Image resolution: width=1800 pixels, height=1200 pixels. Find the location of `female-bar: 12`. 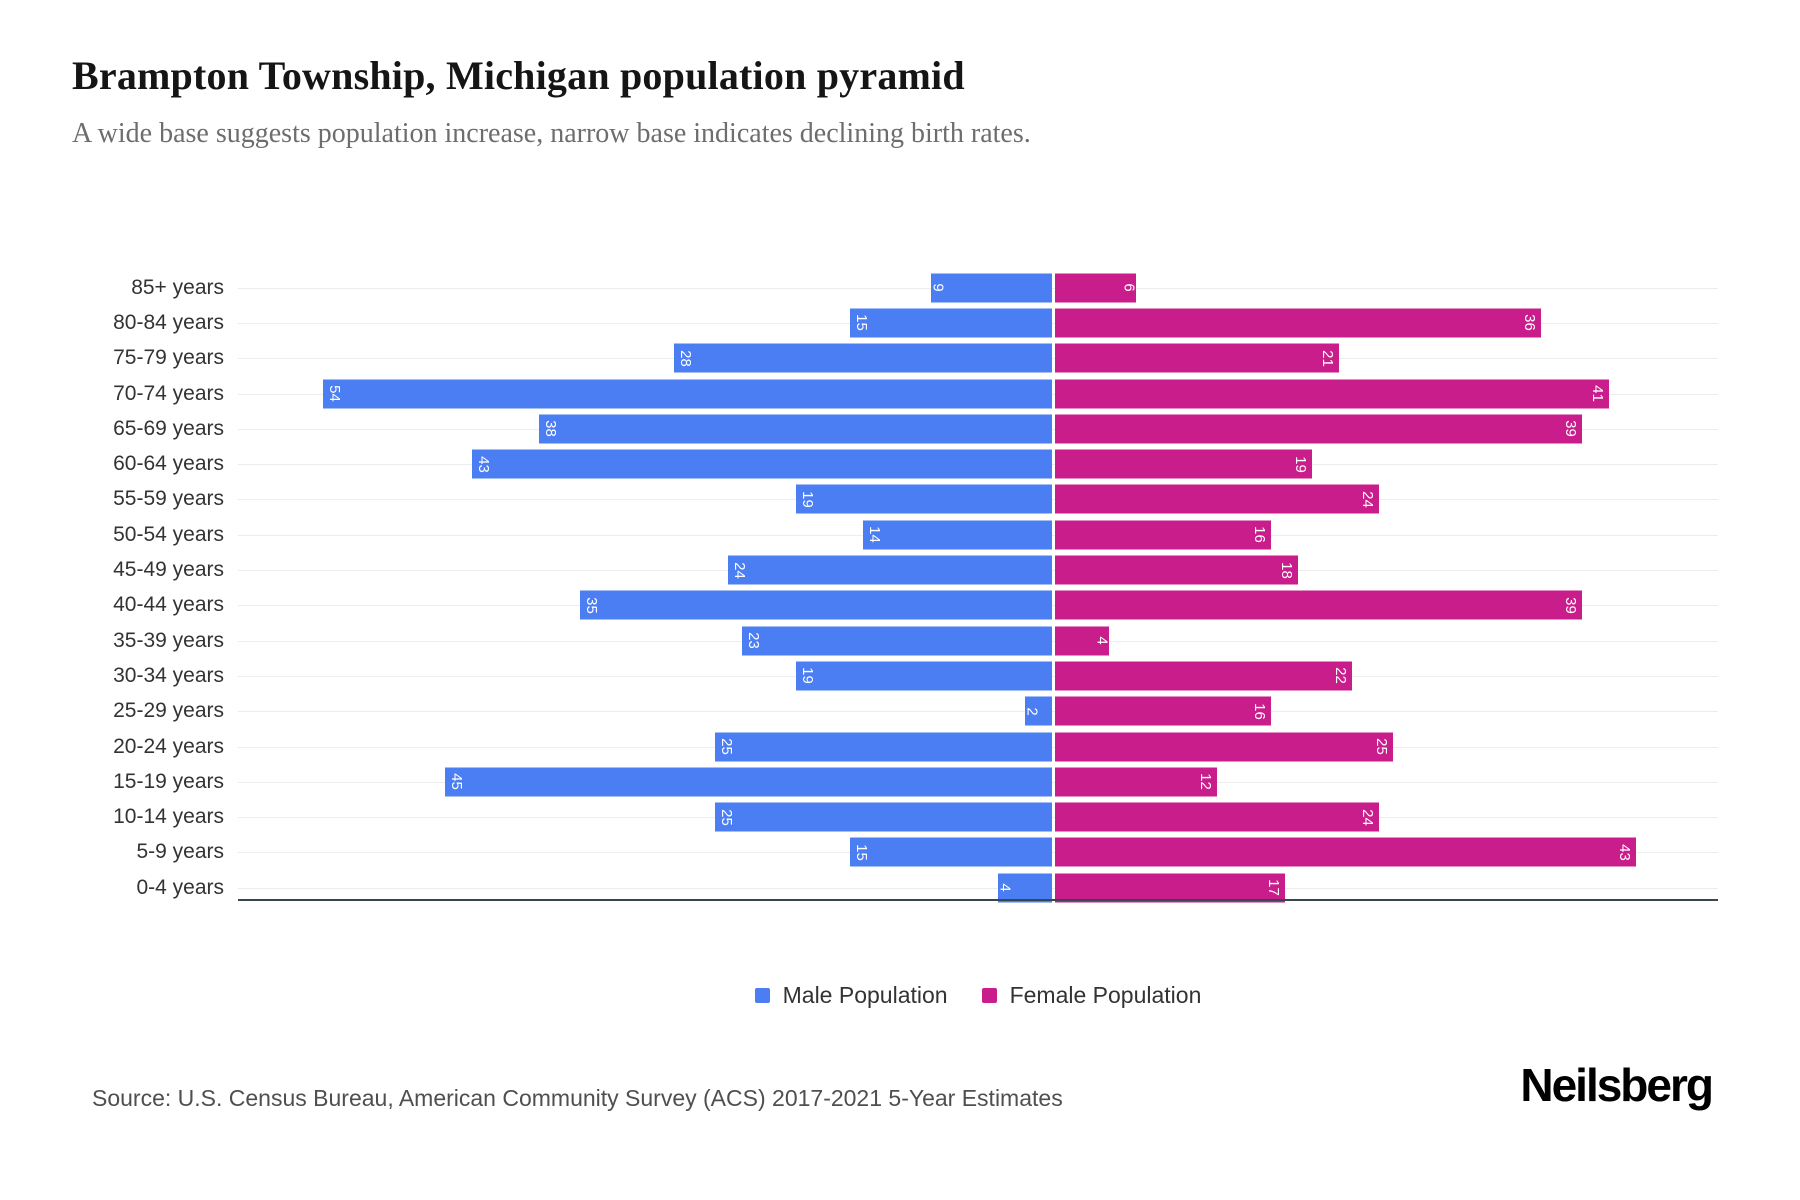

female-bar: 12 is located at coordinates (1136, 782).